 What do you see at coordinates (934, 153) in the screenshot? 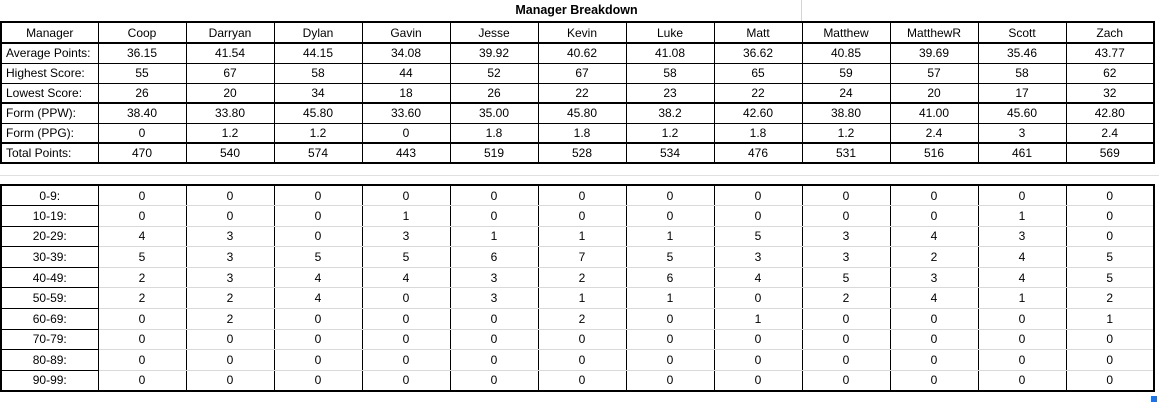
I see `stat-cell: 516` at bounding box center [934, 153].